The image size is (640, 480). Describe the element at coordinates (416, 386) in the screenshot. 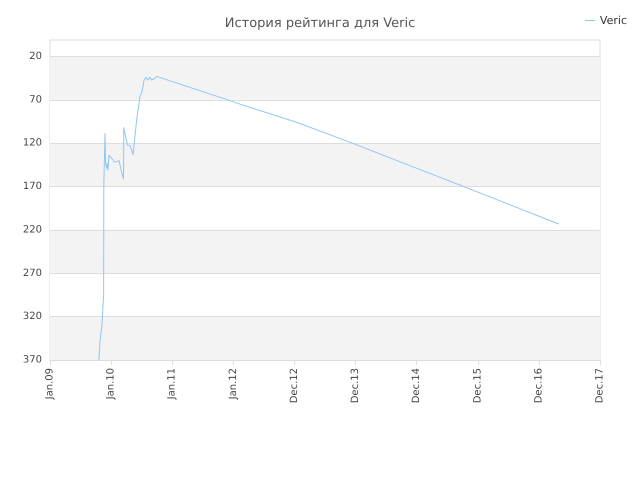

I see `x-tick-label: Dec.14` at that location.